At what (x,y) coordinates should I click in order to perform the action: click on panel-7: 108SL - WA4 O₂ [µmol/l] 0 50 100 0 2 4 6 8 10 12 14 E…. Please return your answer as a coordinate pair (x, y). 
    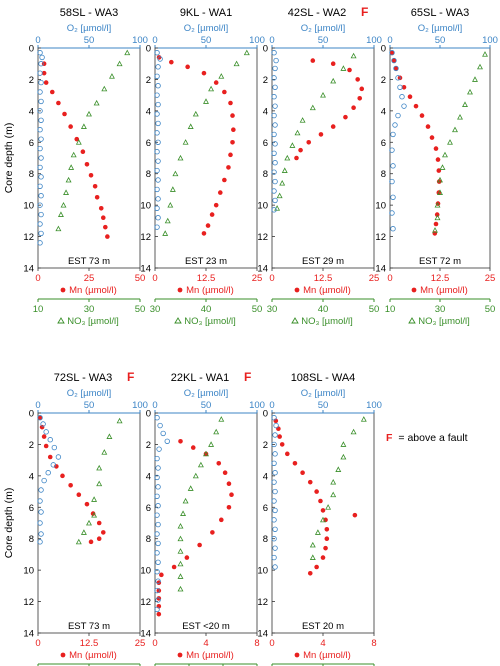
    Looking at the image, I should click on (319, 519).